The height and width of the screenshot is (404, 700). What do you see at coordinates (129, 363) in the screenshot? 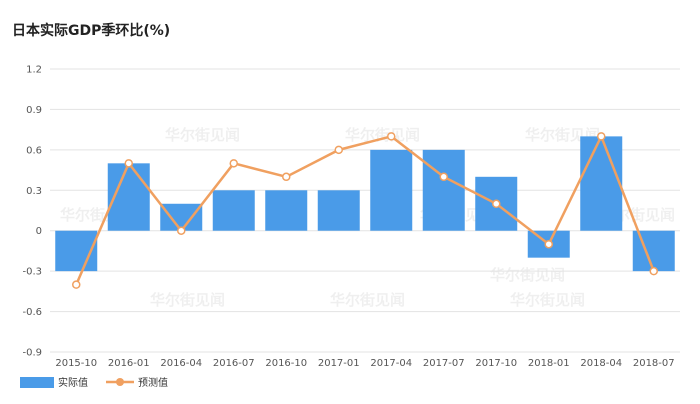
I see `x-tick-label: 2016-01` at bounding box center [129, 363].